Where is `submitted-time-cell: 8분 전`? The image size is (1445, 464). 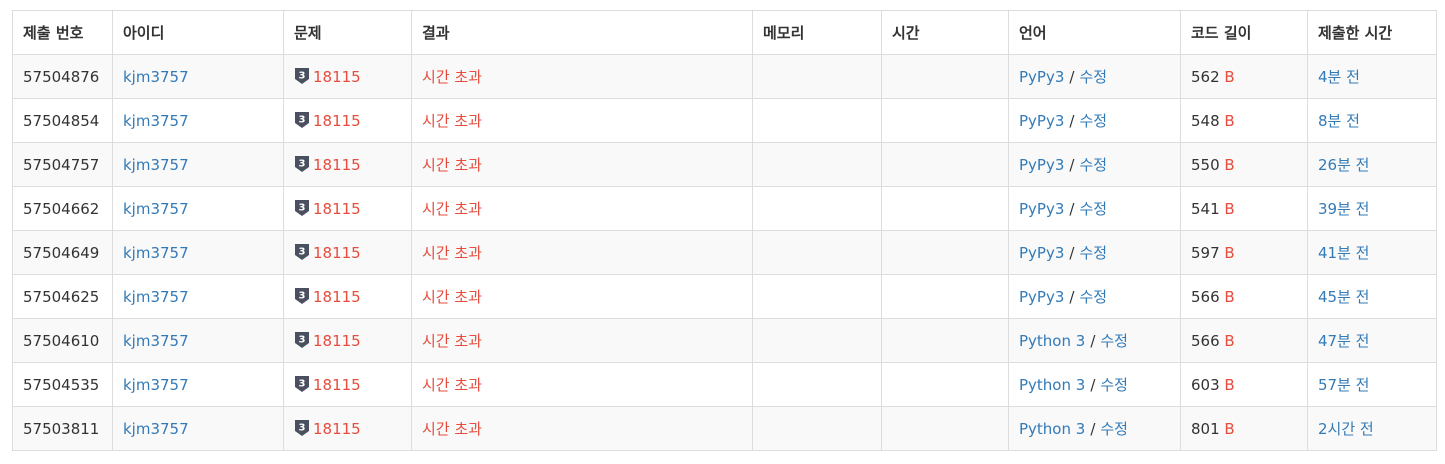 submitted-time-cell: 8분 전 is located at coordinates (1372, 120).